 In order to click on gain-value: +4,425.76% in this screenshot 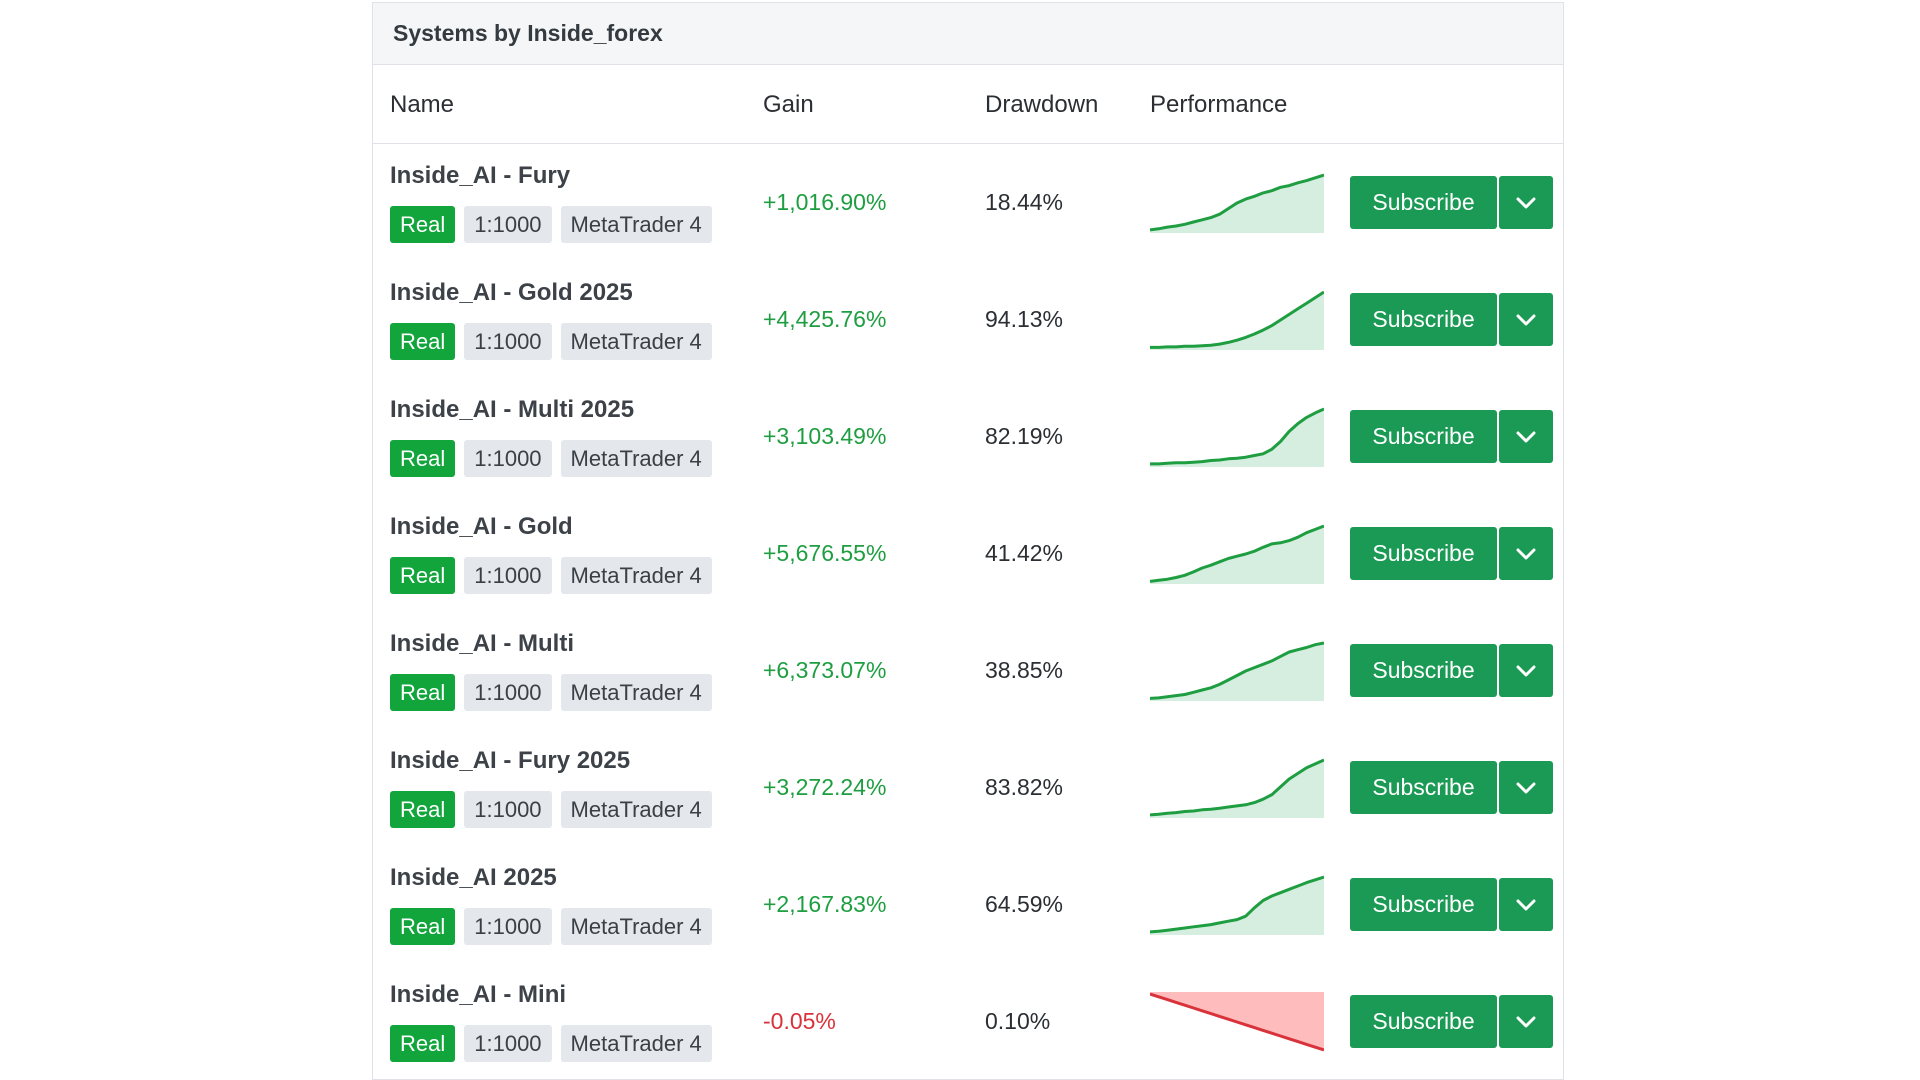, I will do `click(825, 319)`.